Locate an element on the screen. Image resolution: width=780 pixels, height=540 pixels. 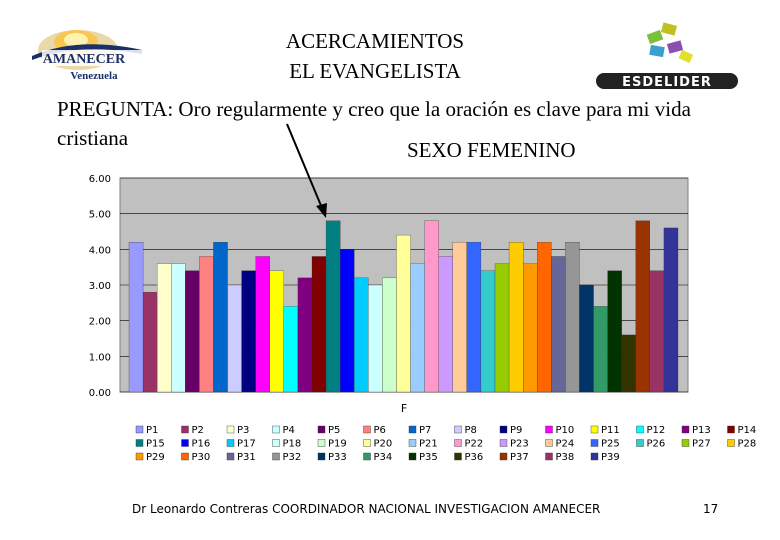
bar-p27 is located at coordinates (502, 328).